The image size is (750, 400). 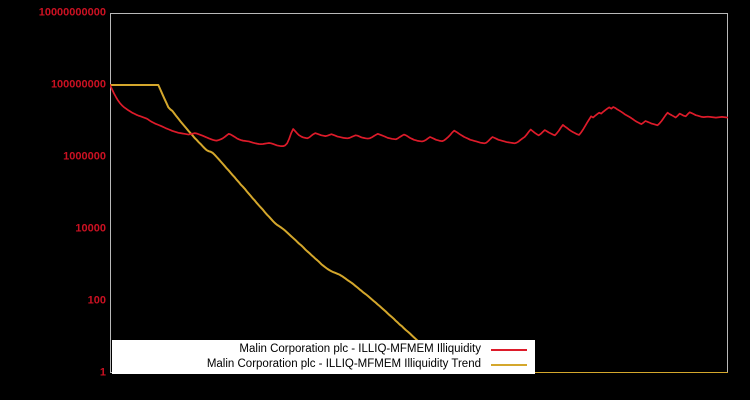 What do you see at coordinates (96, 300) in the screenshot?
I see `y-axis-tick-label: 100` at bounding box center [96, 300].